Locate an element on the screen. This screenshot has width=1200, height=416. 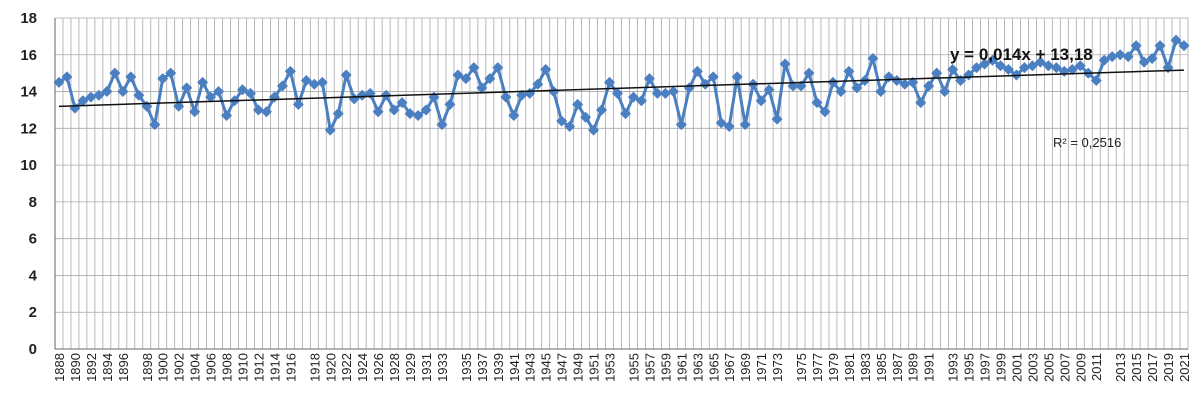
r-squared-label: R² = 0,2516 is located at coordinates (1087, 142).